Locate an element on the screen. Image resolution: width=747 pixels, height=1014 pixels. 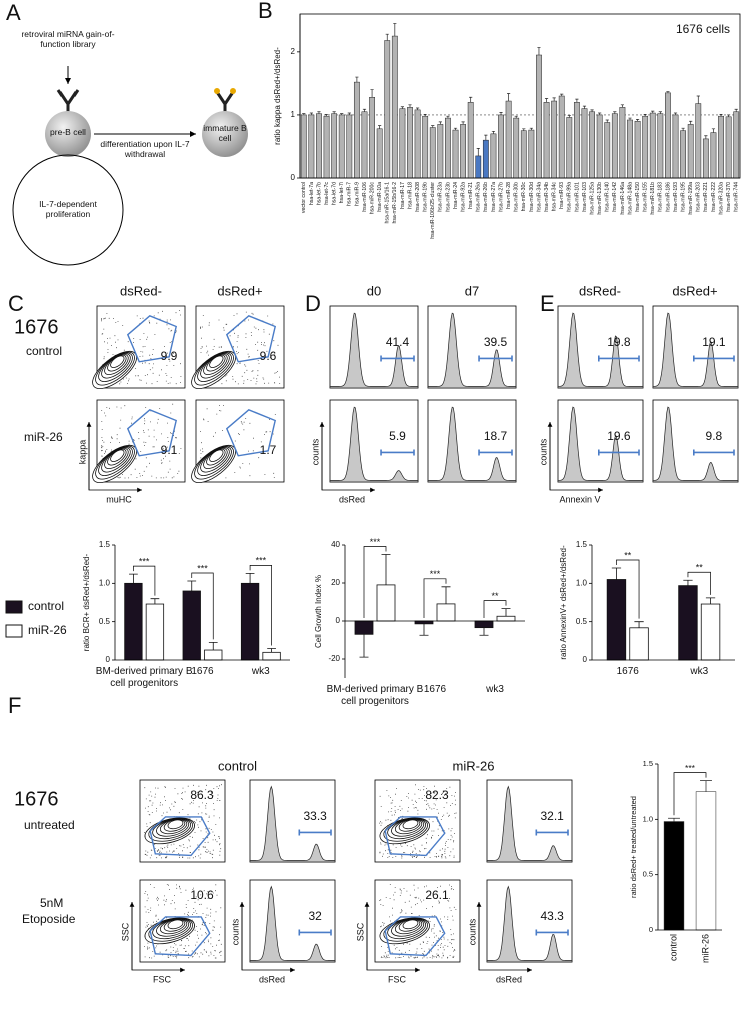
x-tick-label: hsa-miR-93 is located at coordinates (562, 195).